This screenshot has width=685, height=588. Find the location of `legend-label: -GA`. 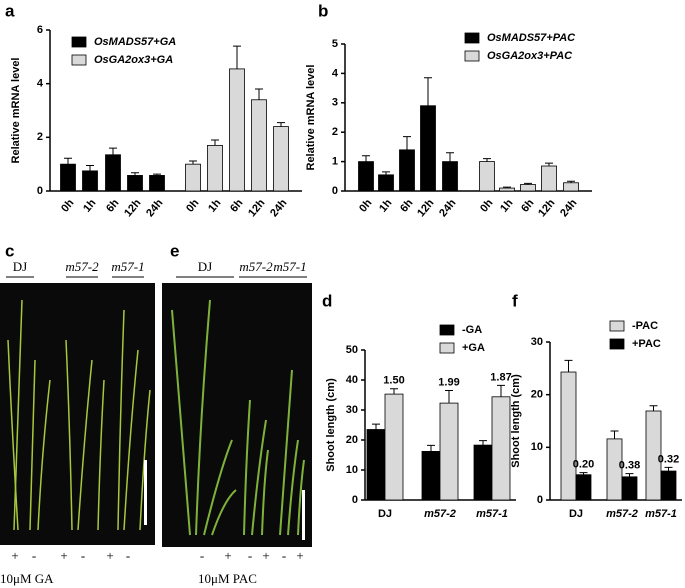

legend-label: -GA is located at coordinates (472, 330).